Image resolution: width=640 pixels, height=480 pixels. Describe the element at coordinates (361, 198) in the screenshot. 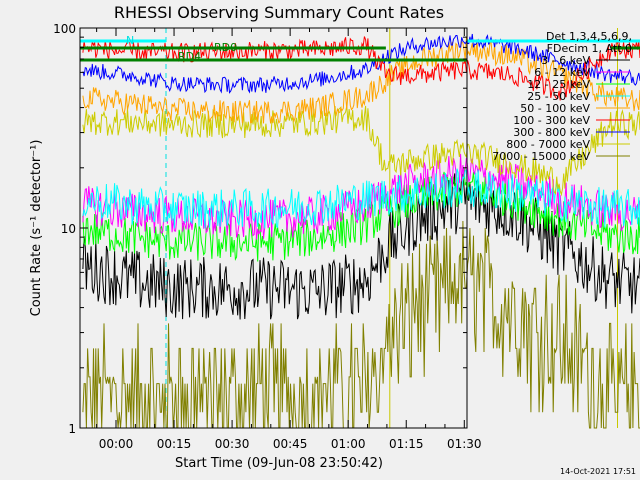

I see `series-25-50-kevline` at that location.